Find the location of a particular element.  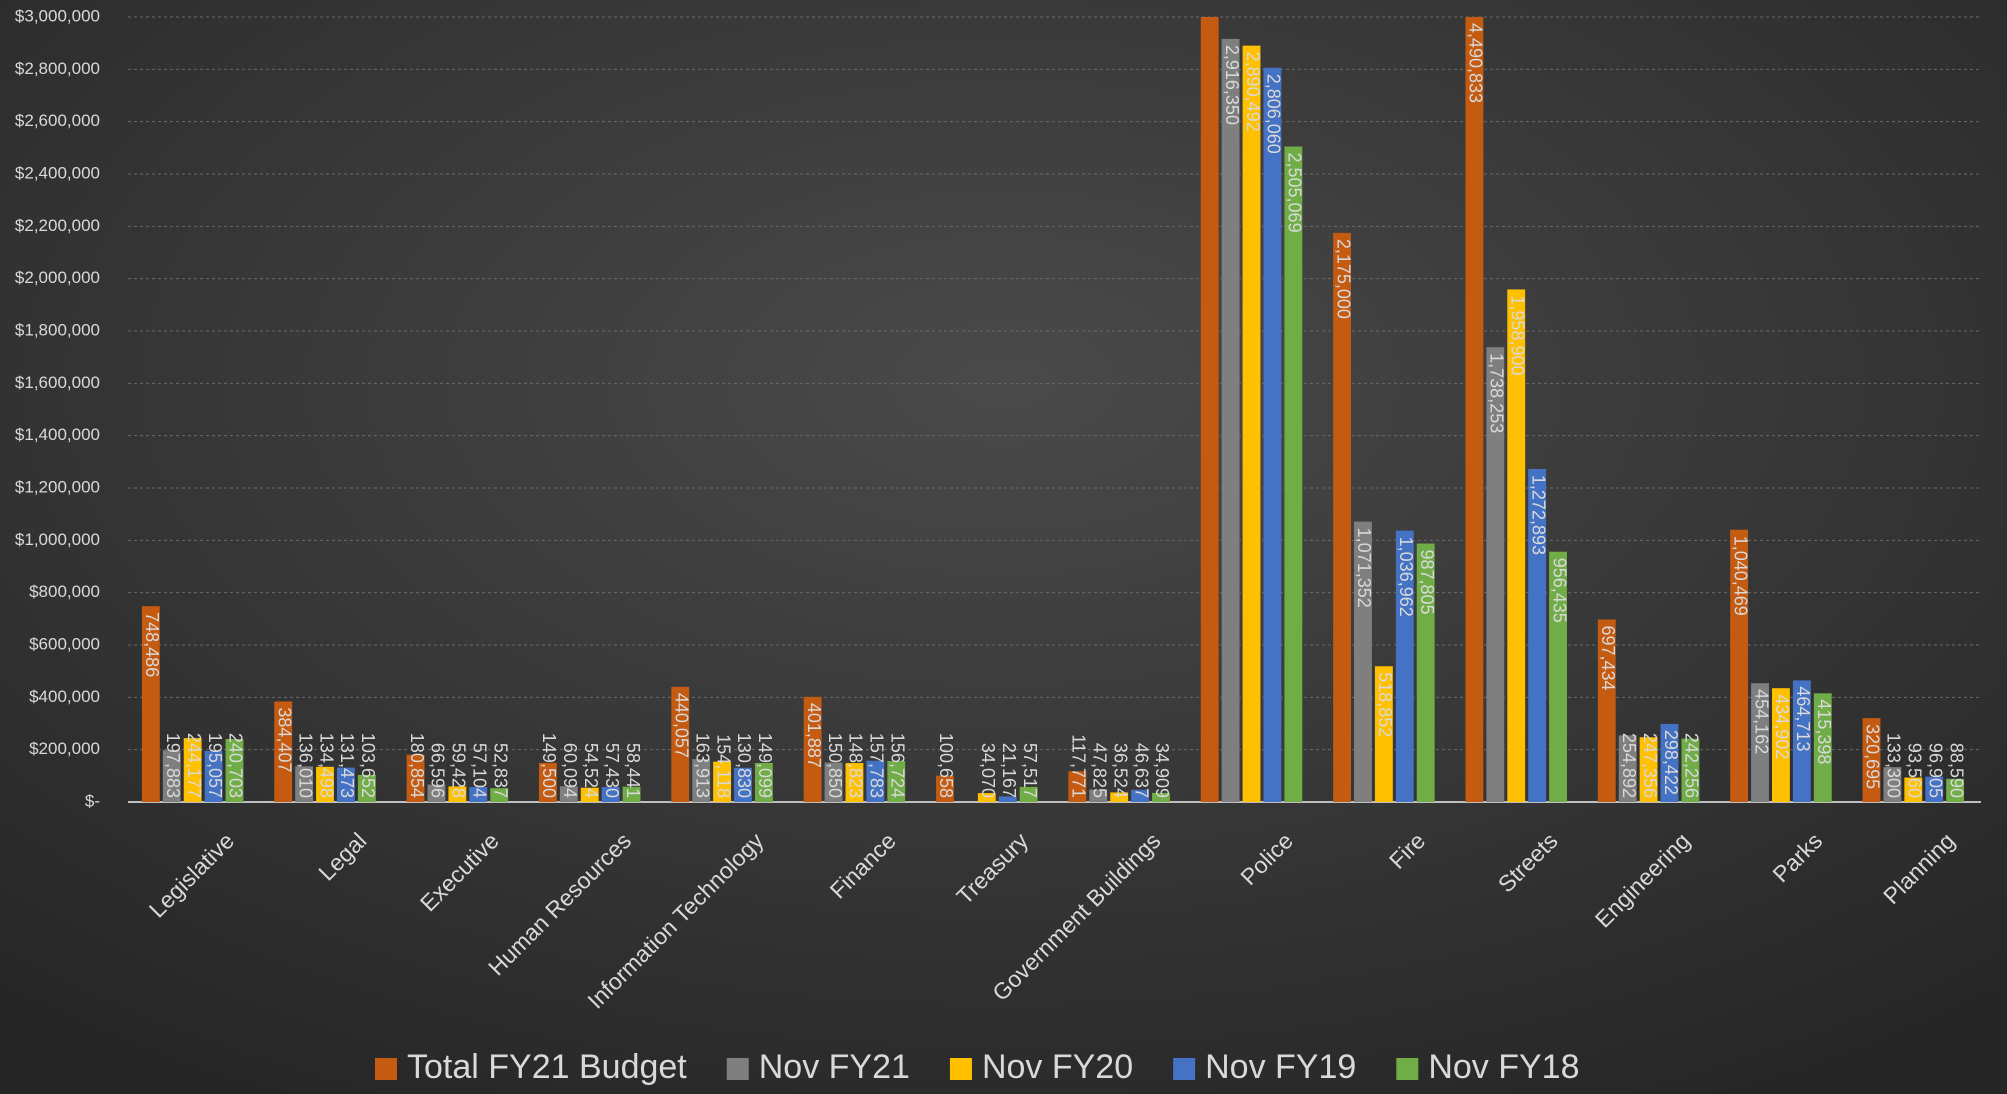

y-tick-label: $1,000,000 is located at coordinates (57, 539).